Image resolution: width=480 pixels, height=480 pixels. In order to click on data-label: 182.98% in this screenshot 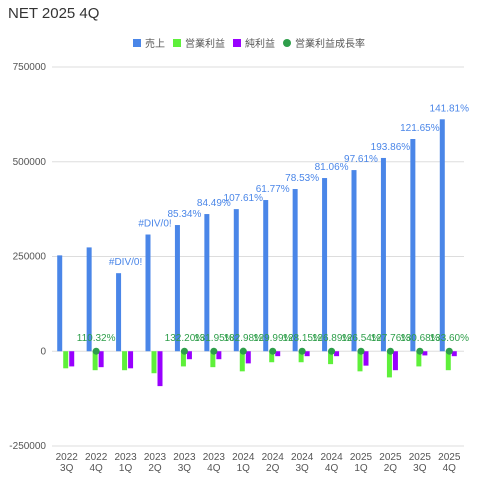, I will do `click(244, 338)`.